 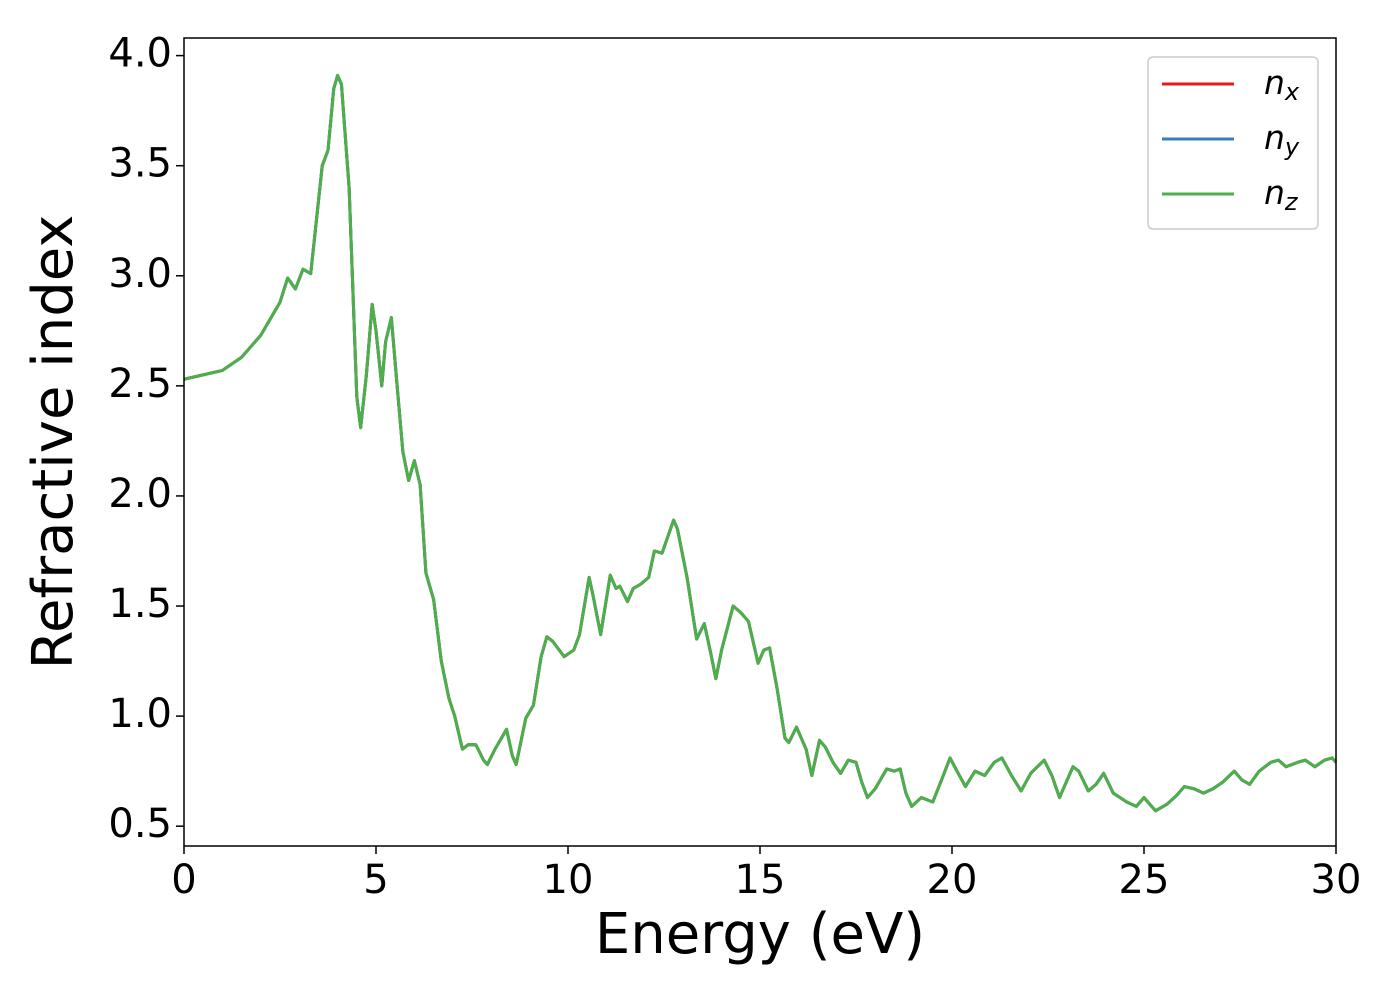 I want to click on legend-label: nx, so click(x=1282, y=85).